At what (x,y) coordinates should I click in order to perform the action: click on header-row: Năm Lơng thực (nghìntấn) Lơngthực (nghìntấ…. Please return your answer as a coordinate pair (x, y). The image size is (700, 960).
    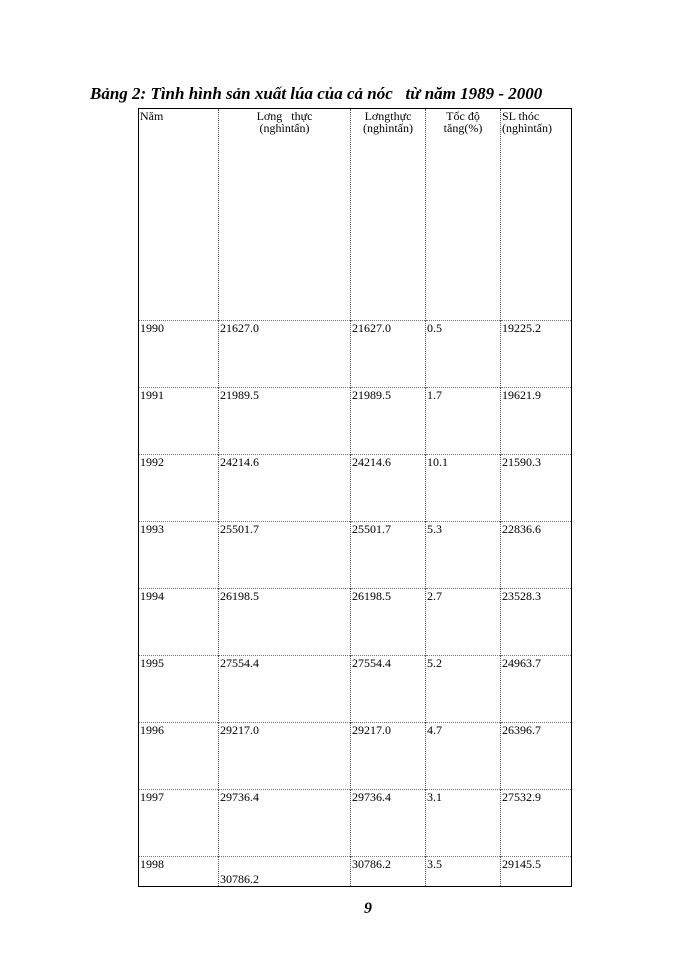
    Looking at the image, I should click on (355, 214).